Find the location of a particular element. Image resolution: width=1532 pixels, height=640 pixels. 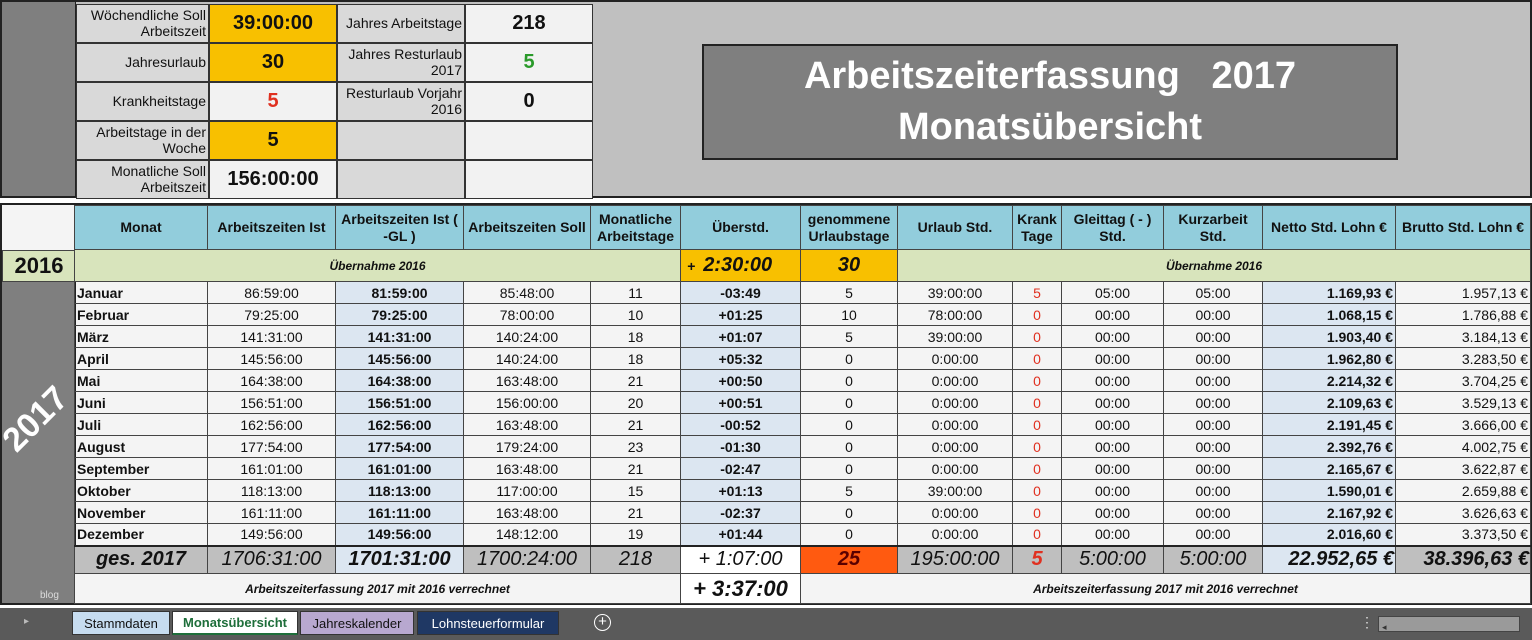

total-cell: 5 is located at coordinates (1037, 559).